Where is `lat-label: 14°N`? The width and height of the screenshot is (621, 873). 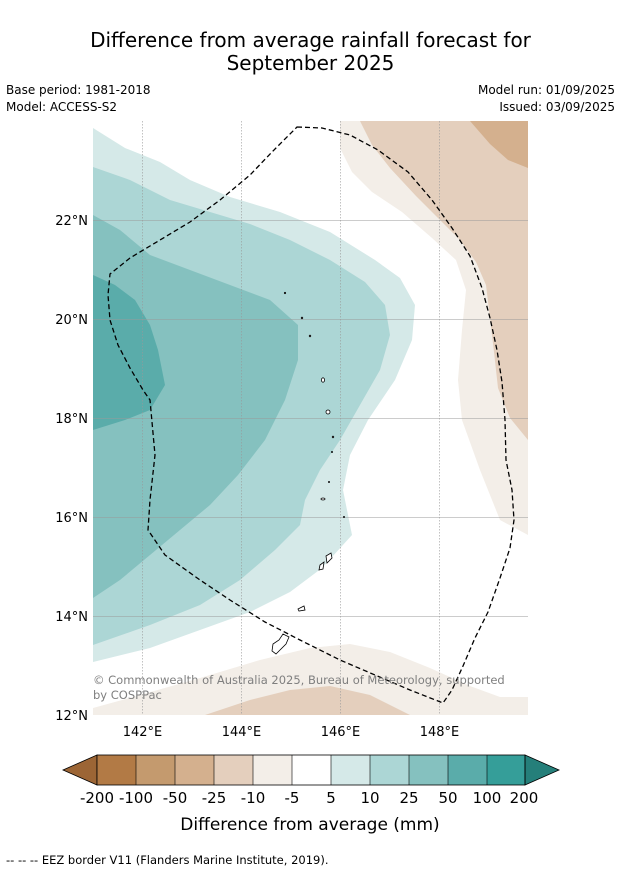
lat-label: 14°N is located at coordinates (71, 617).